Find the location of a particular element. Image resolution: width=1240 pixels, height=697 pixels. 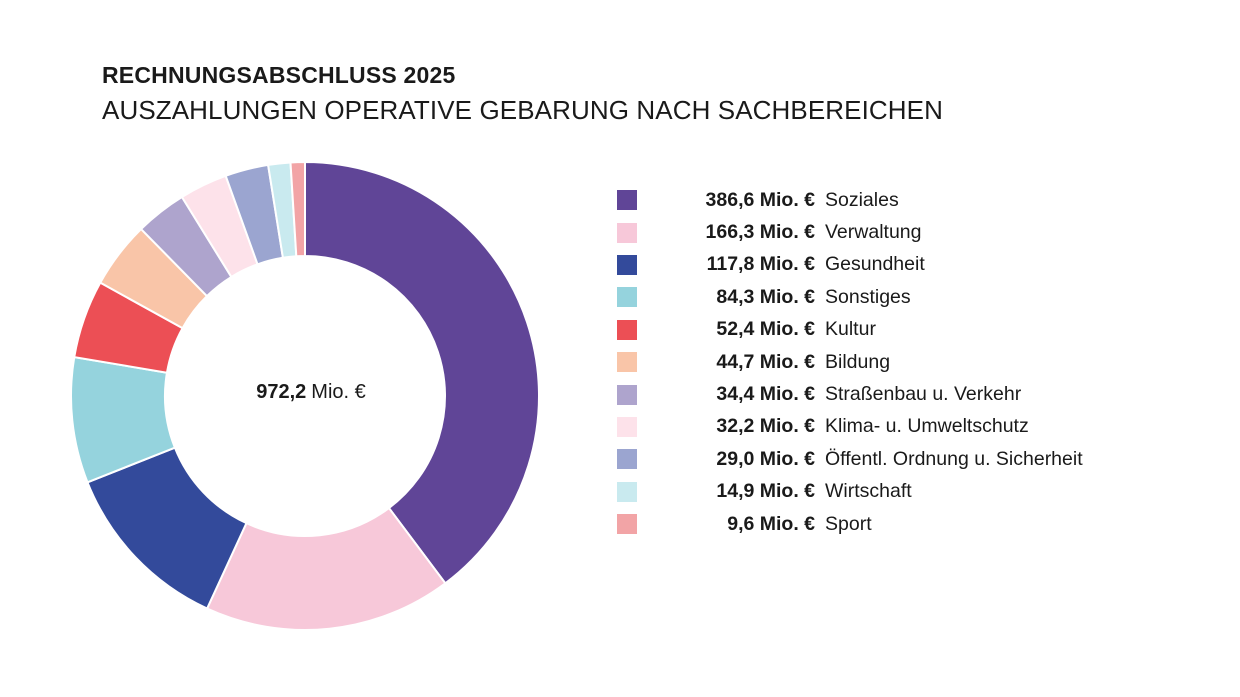

legend-value: 29,0 Mio. € is located at coordinates (765, 458).